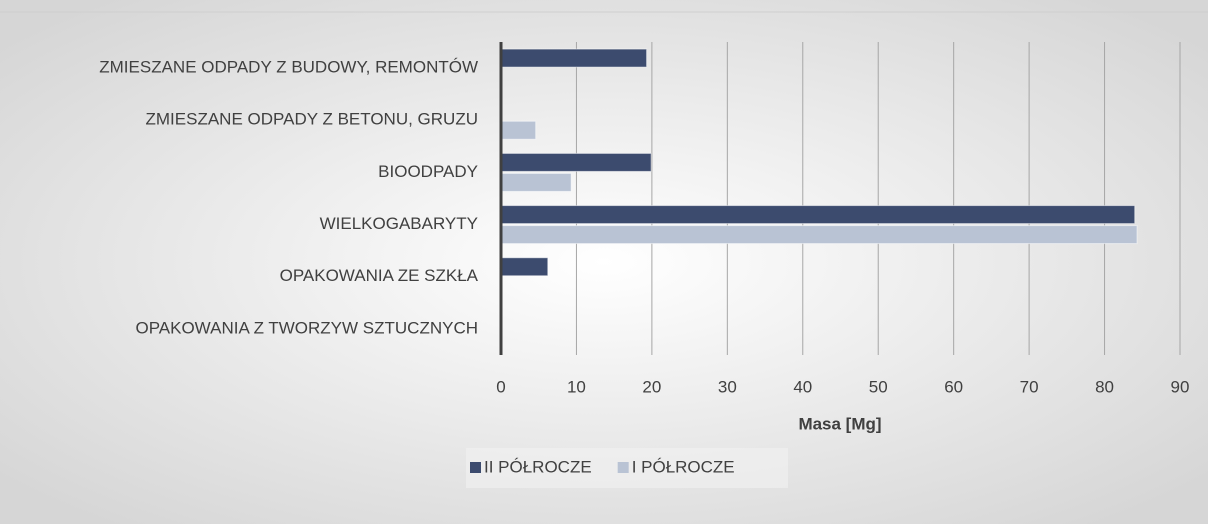  What do you see at coordinates (288, 67) in the screenshot?
I see `y-tick-label: ZMIESZANE ODPADY Z BUDOWY, REMONTÓW` at bounding box center [288, 67].